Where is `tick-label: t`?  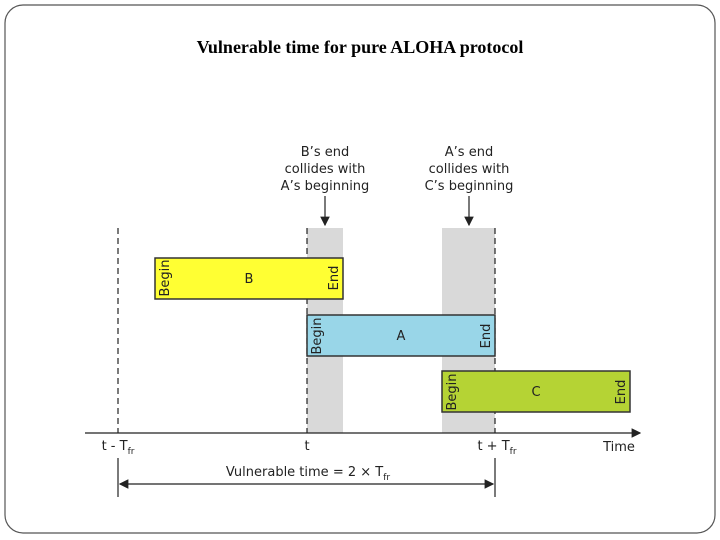
tick-label: t is located at coordinates (306, 446).